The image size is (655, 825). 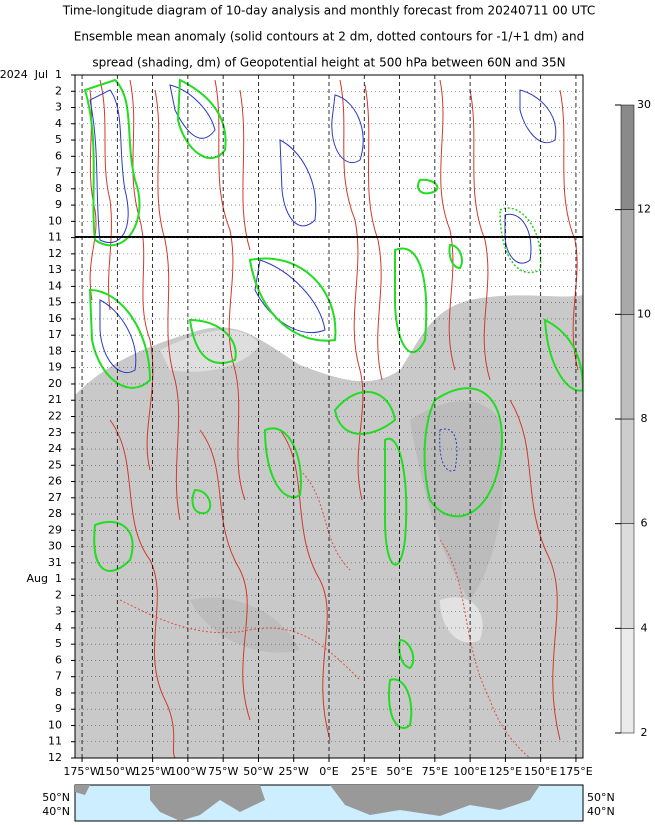 I want to click on y-tick-label: 18, so click(x=55, y=350).